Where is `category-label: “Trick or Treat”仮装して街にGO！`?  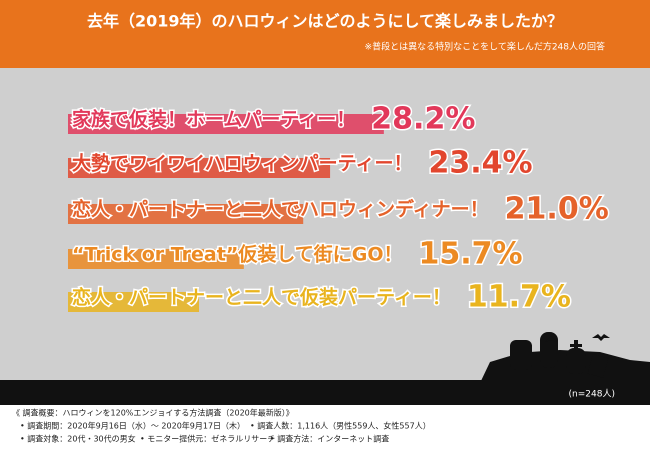 category-label: “Trick or Treat”仮装して街にGO！ is located at coordinates (237, 254).